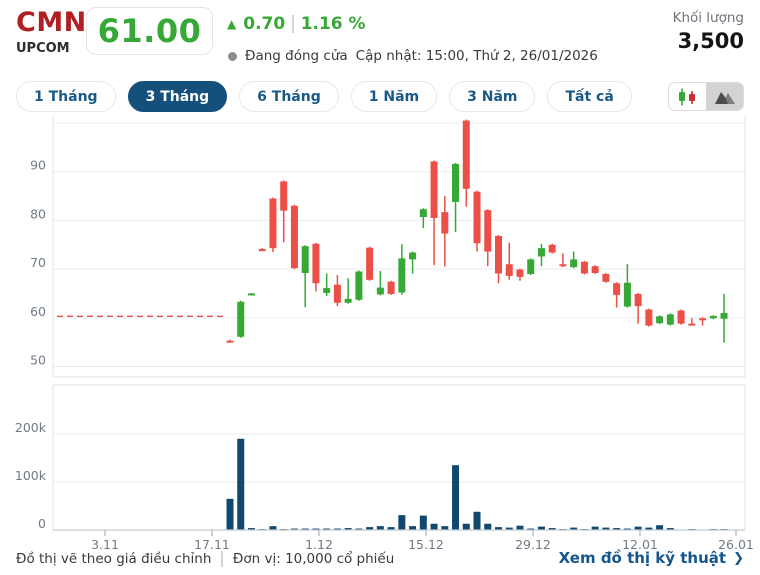  What do you see at coordinates (38, 360) in the screenshot?
I see `axis-label: 50` at bounding box center [38, 360].